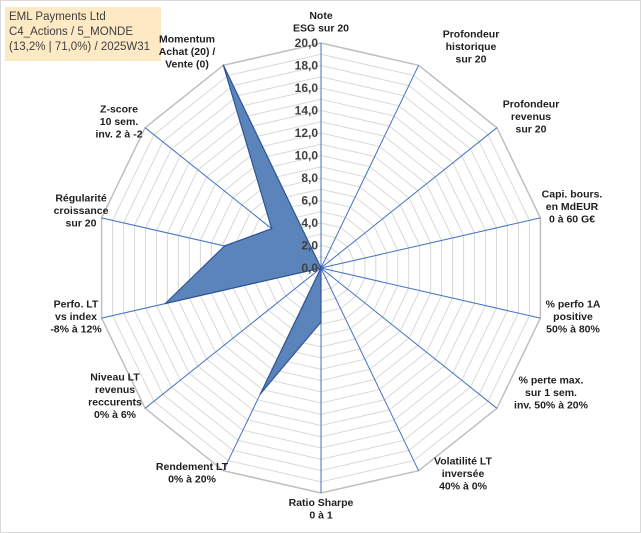  I want to click on axis-label: Profondeur revenus sur 20, so click(531, 117).